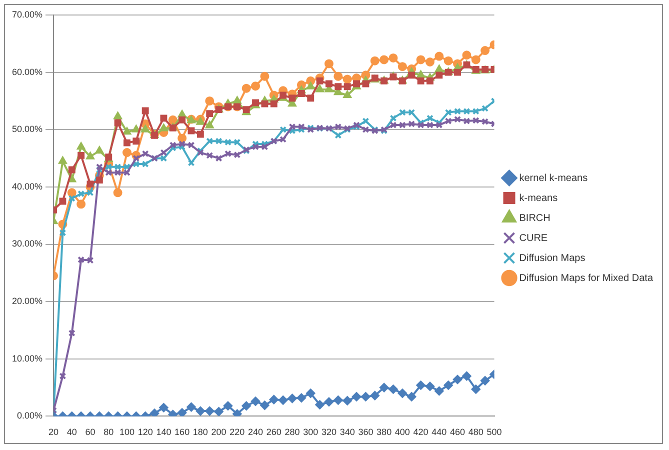 The image size is (669, 450). I want to click on x-tick-label: 320, so click(328, 432).